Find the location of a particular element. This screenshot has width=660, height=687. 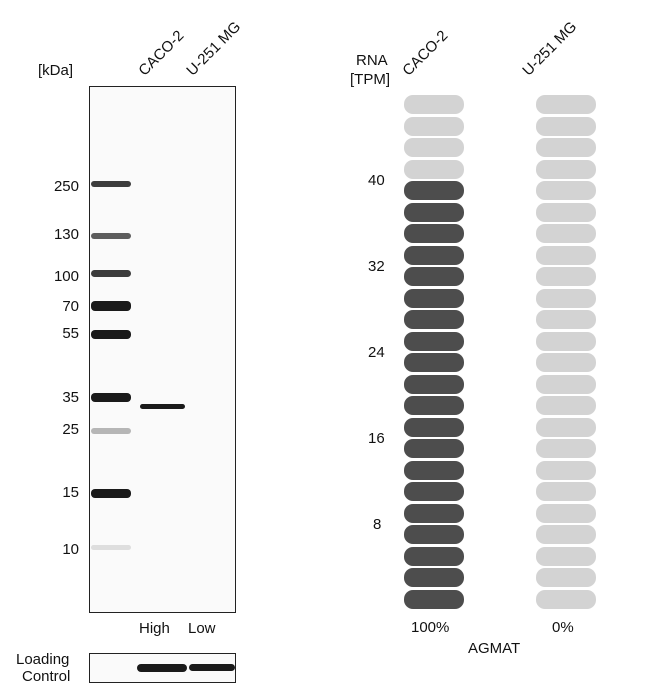

rna-column-label-u251: U-251 MG is located at coordinates (550, 49).